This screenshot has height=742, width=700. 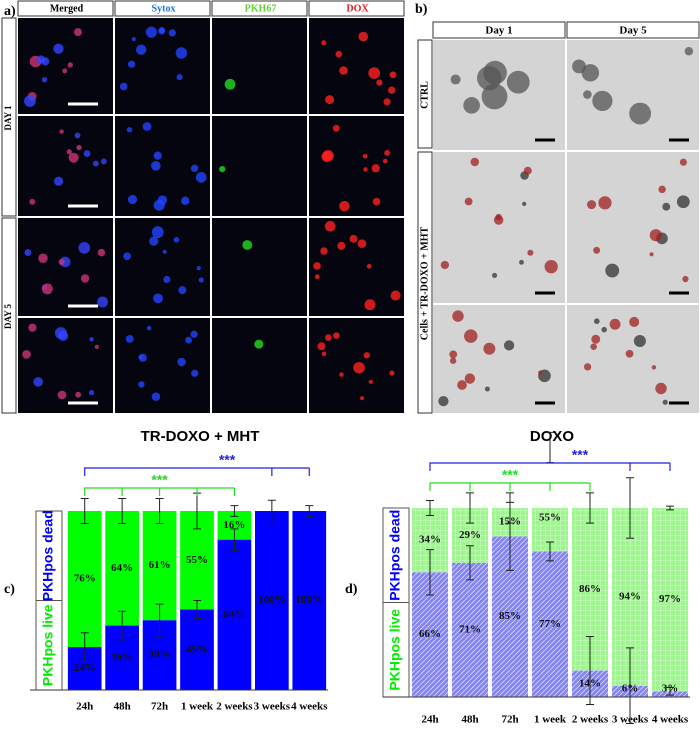 What do you see at coordinates (9, 589) in the screenshot?
I see `panel-label: c)` at bounding box center [9, 589].